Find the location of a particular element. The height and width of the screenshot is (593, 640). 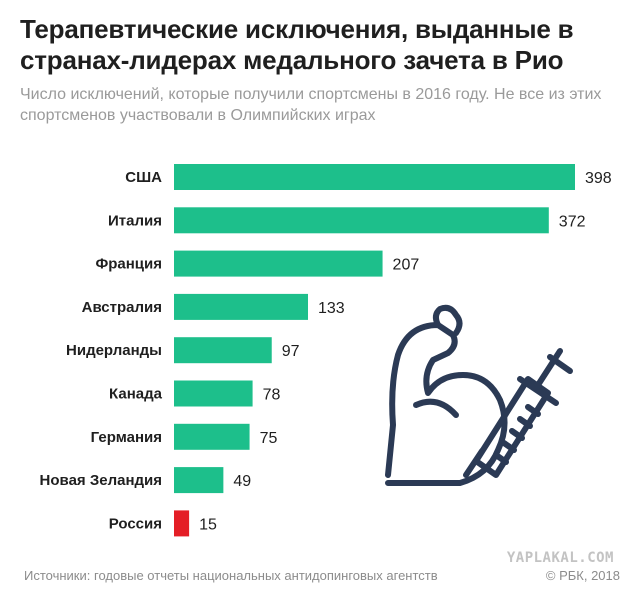

value-label: 97 is located at coordinates (291, 351).